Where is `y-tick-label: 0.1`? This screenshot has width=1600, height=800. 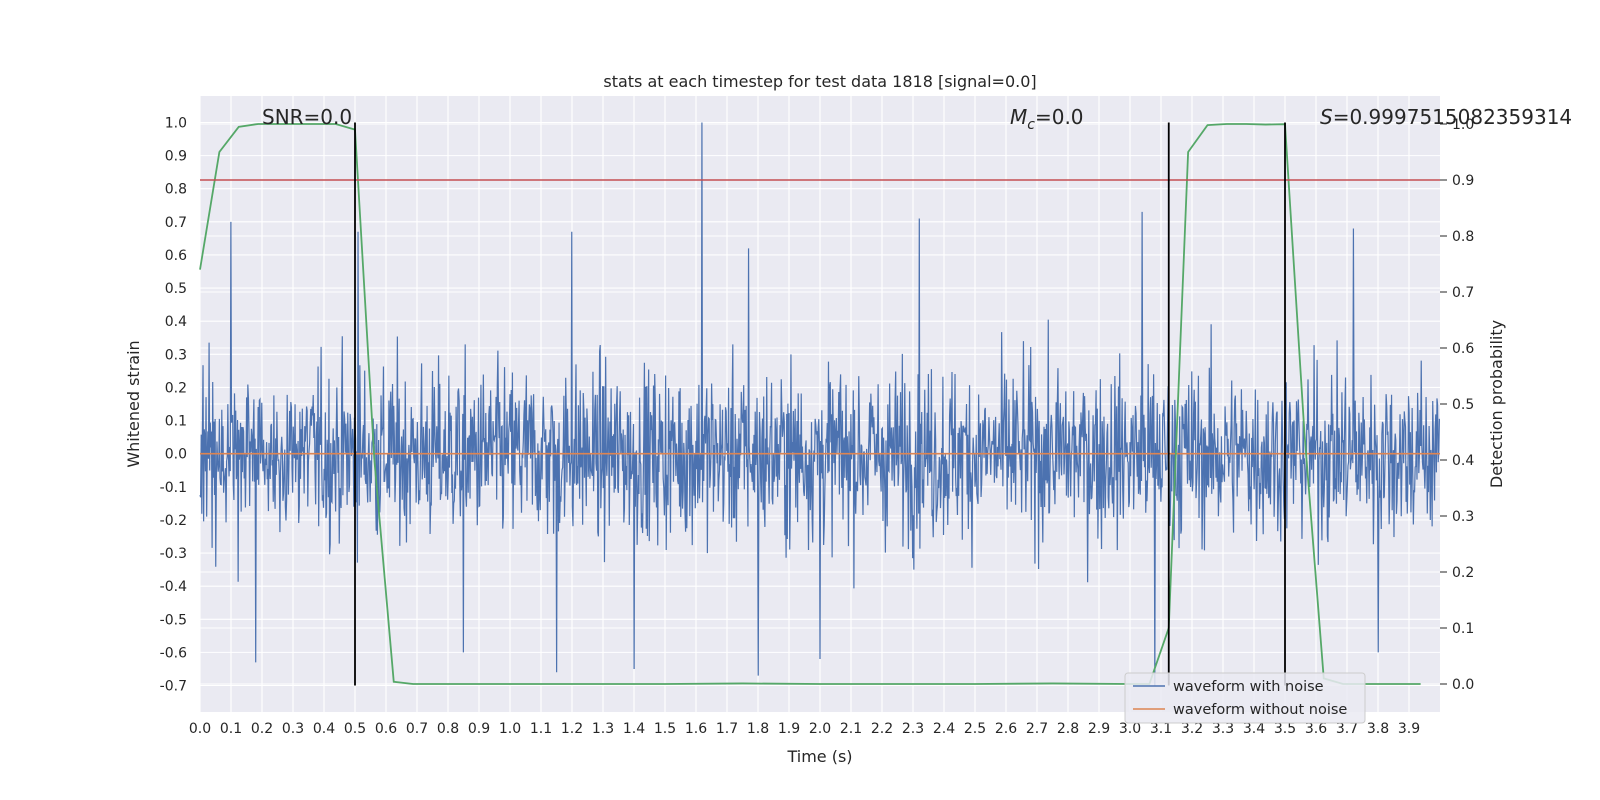
y-tick-label: 0.1 is located at coordinates (176, 422).